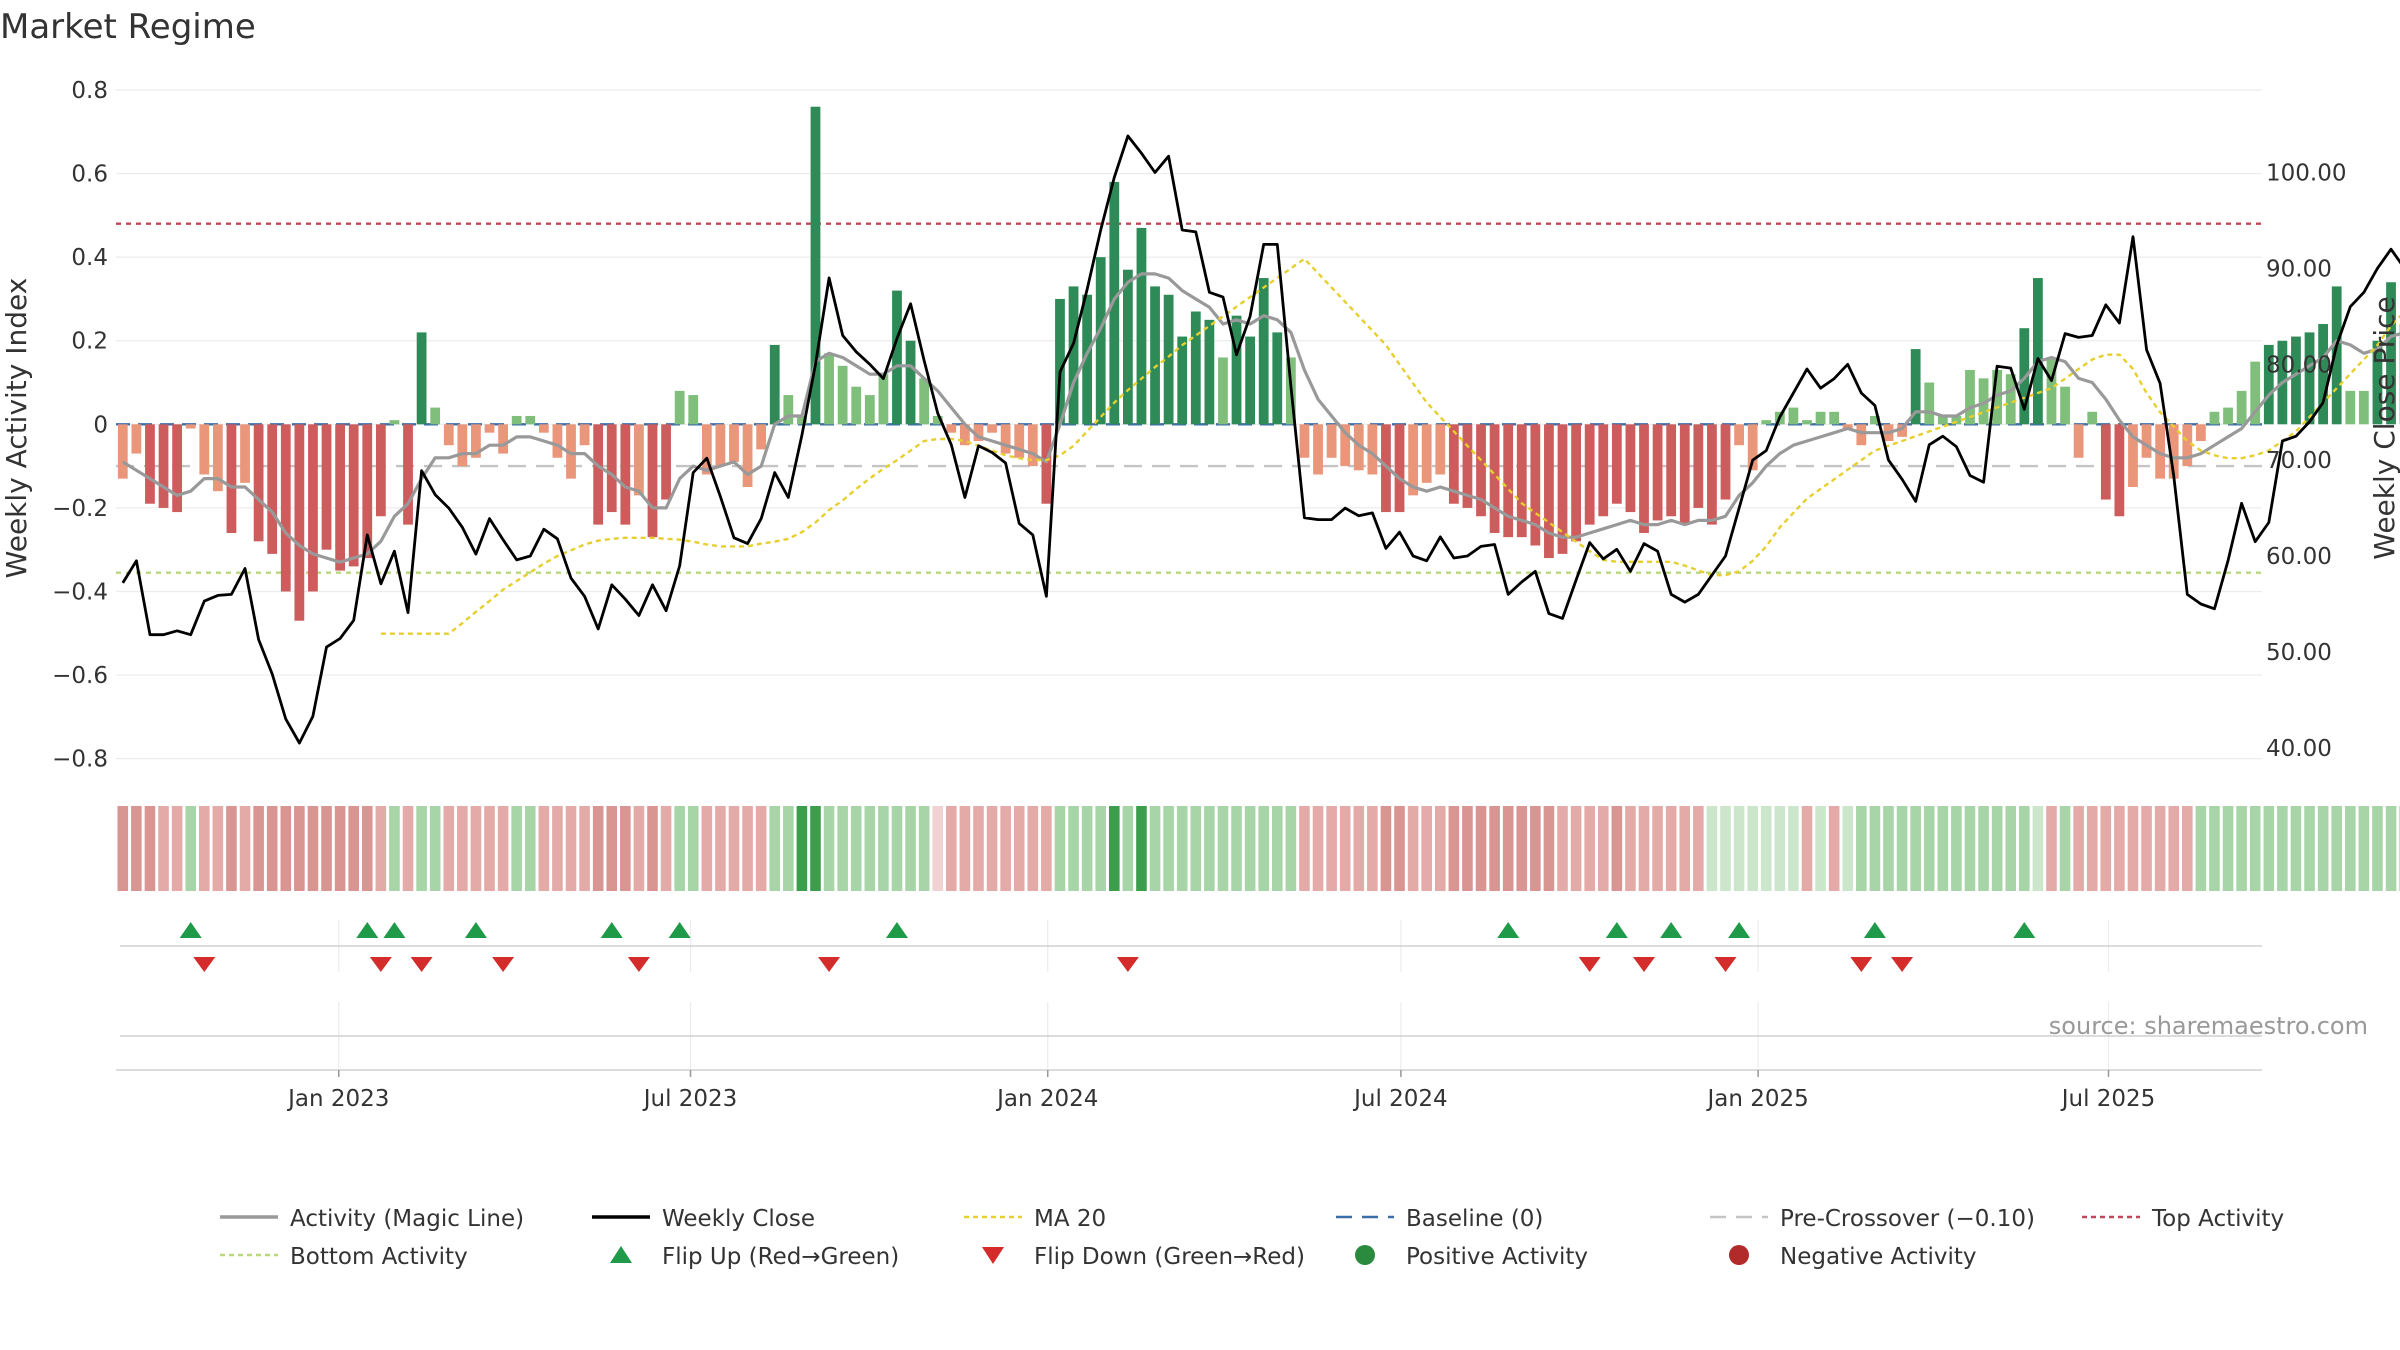 The width and height of the screenshot is (2400, 1350). What do you see at coordinates (2299, 749) in the screenshot?
I see `right-tick-label: 40.00` at bounding box center [2299, 749].